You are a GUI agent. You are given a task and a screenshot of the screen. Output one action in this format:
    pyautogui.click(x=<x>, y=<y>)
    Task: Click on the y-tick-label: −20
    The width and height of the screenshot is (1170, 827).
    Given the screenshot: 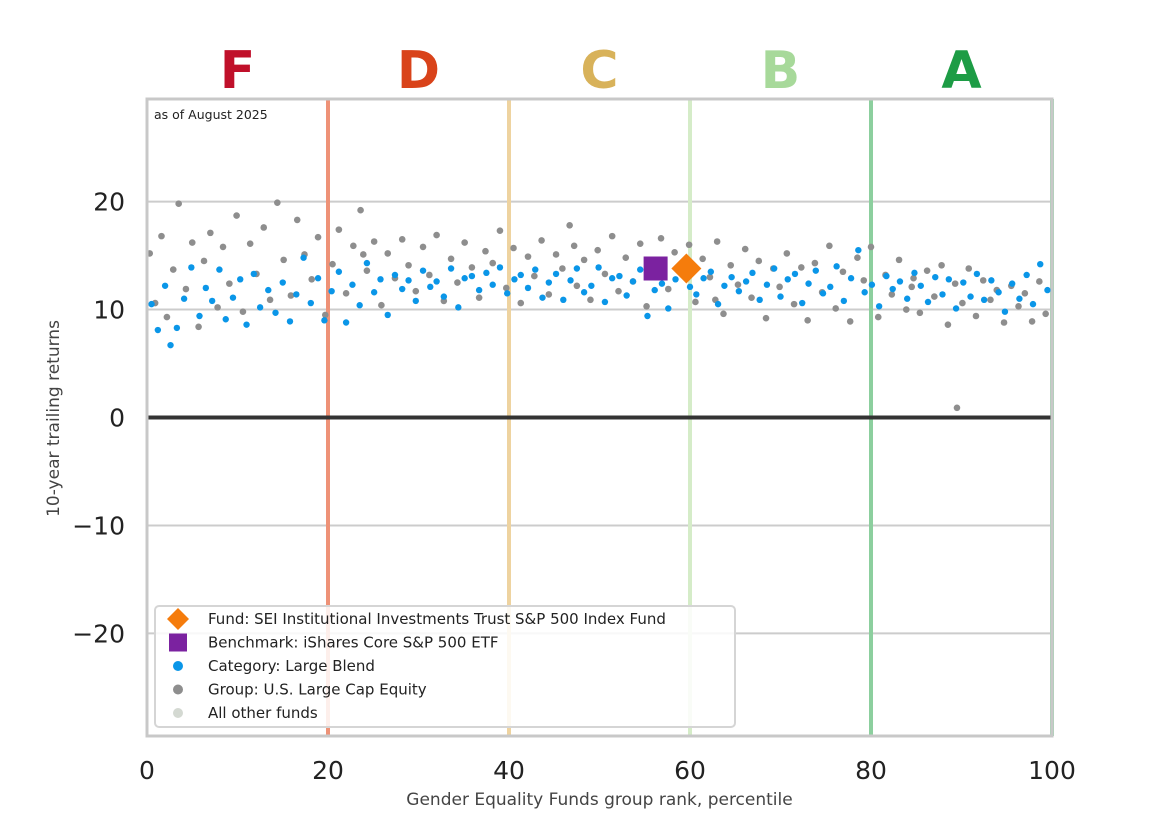 What is the action you would take?
    pyautogui.click(x=98, y=633)
    